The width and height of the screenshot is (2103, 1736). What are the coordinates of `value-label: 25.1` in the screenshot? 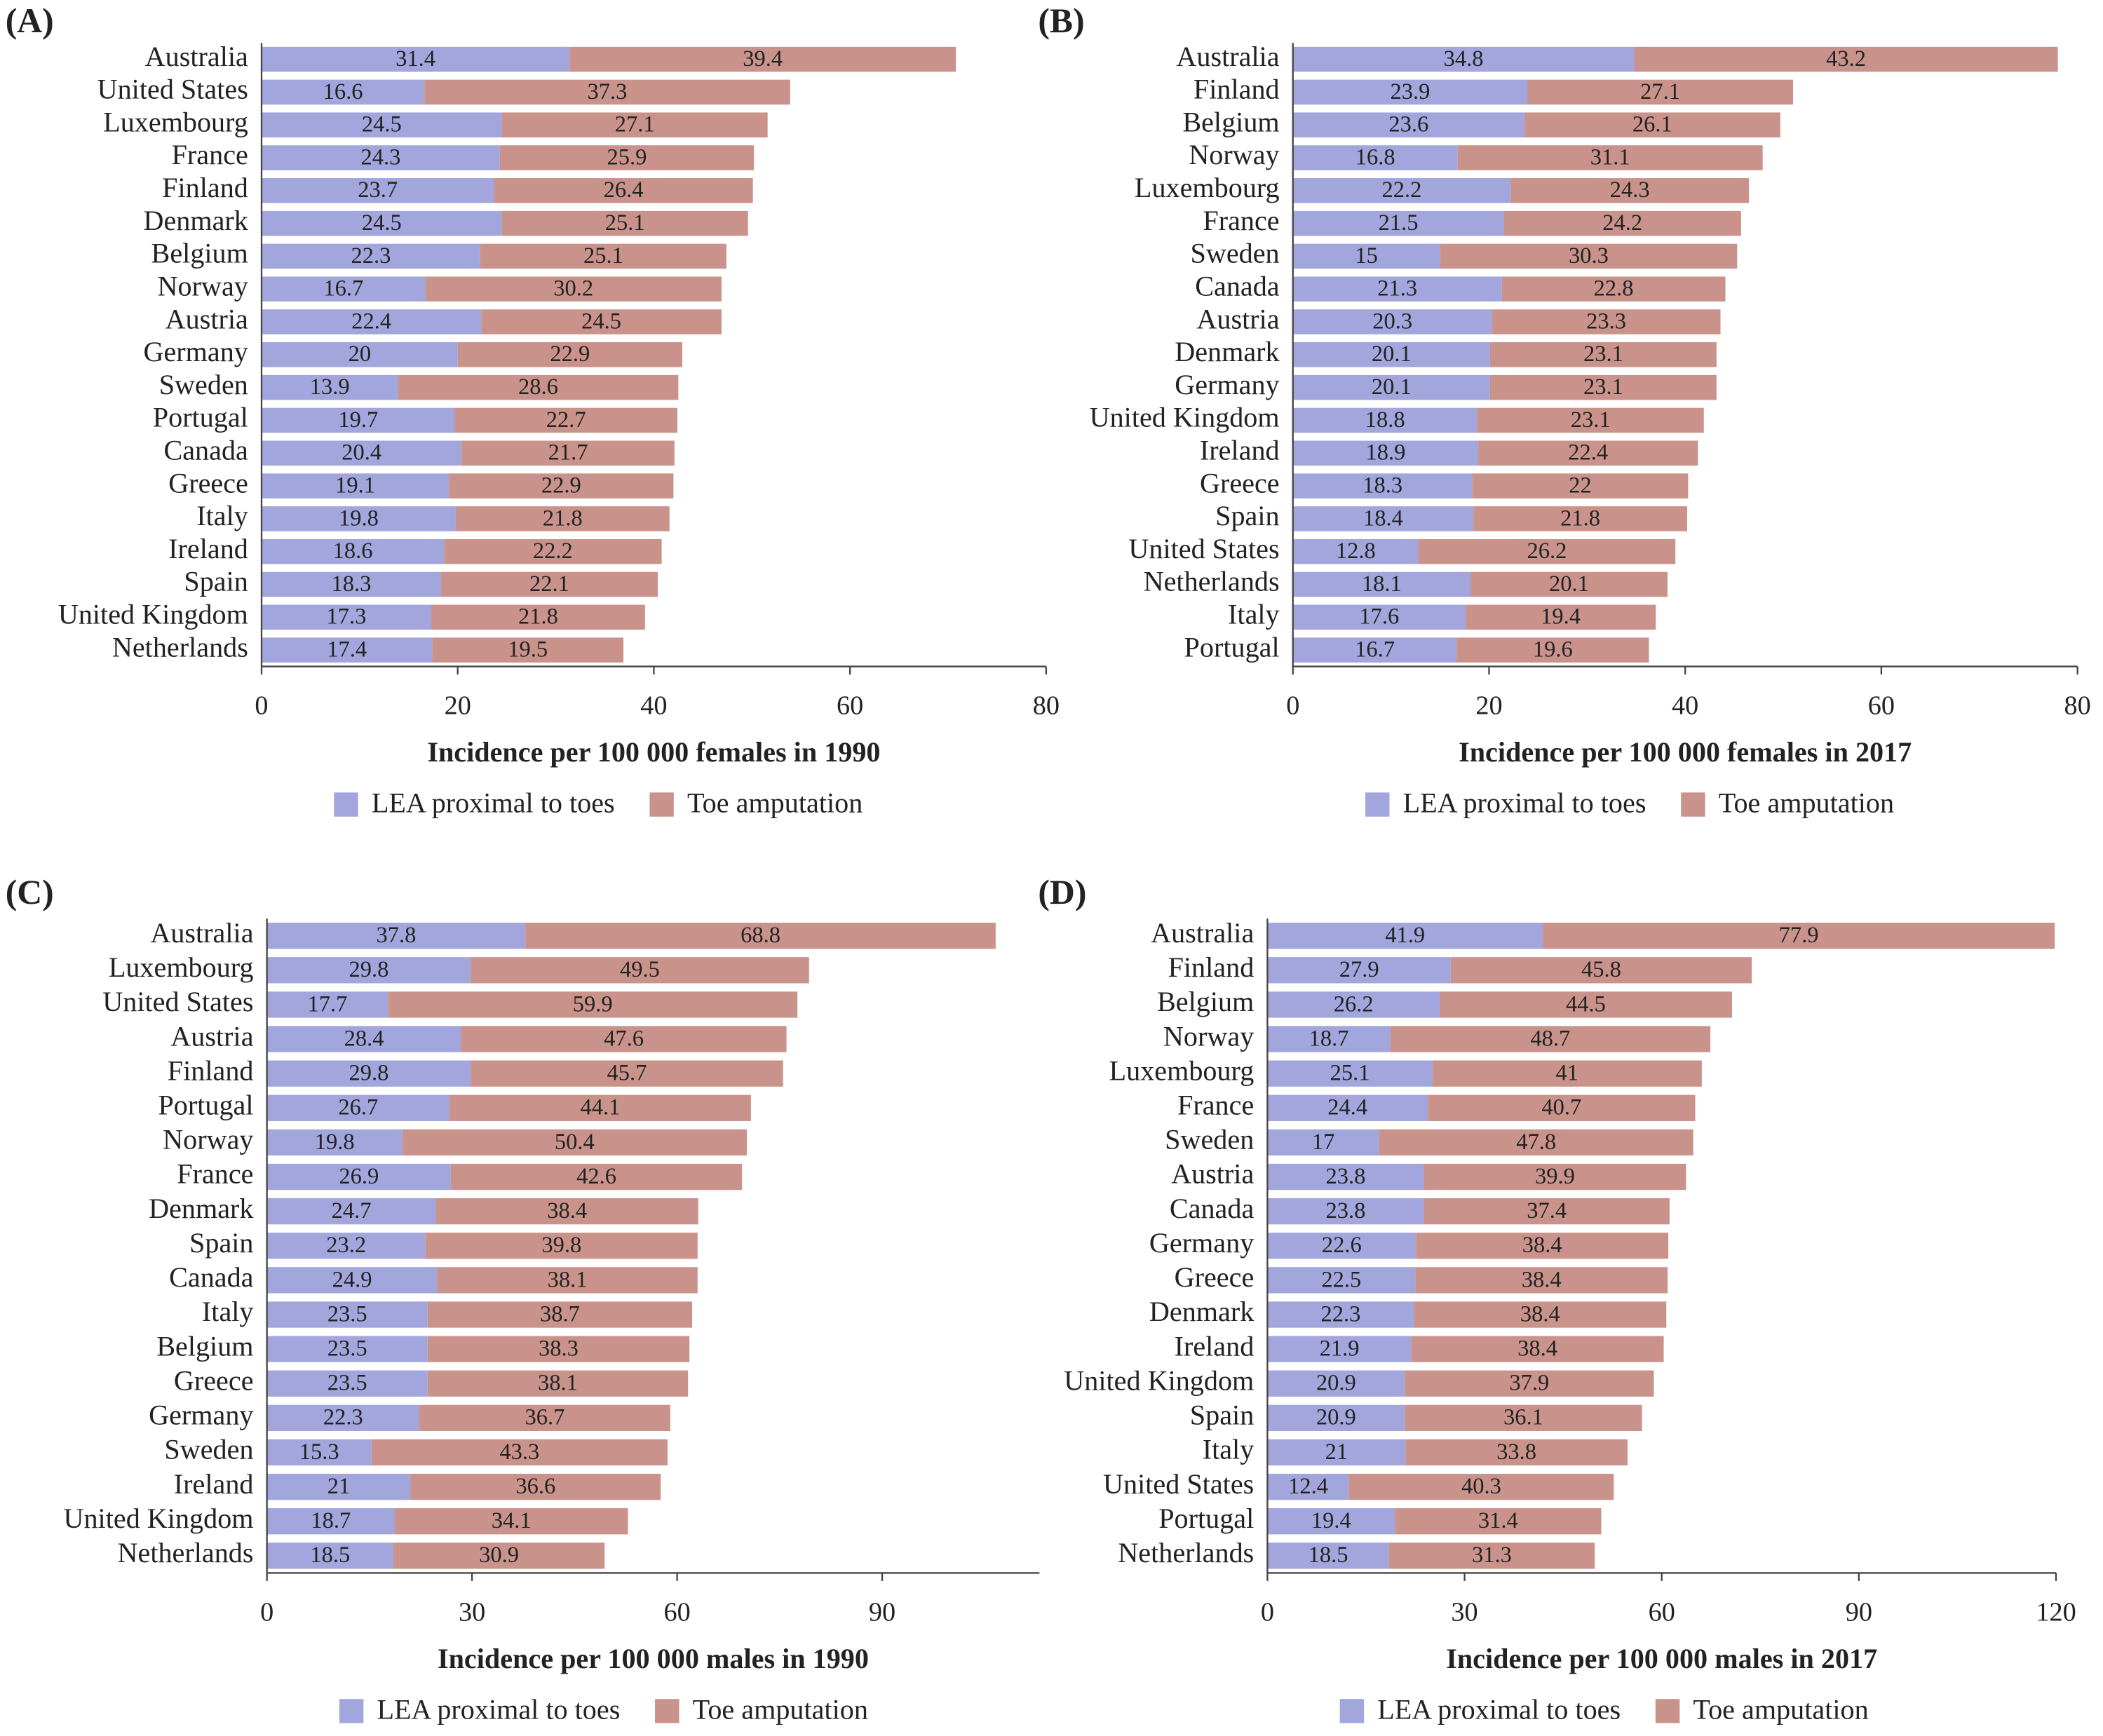 It's located at (1350, 1073).